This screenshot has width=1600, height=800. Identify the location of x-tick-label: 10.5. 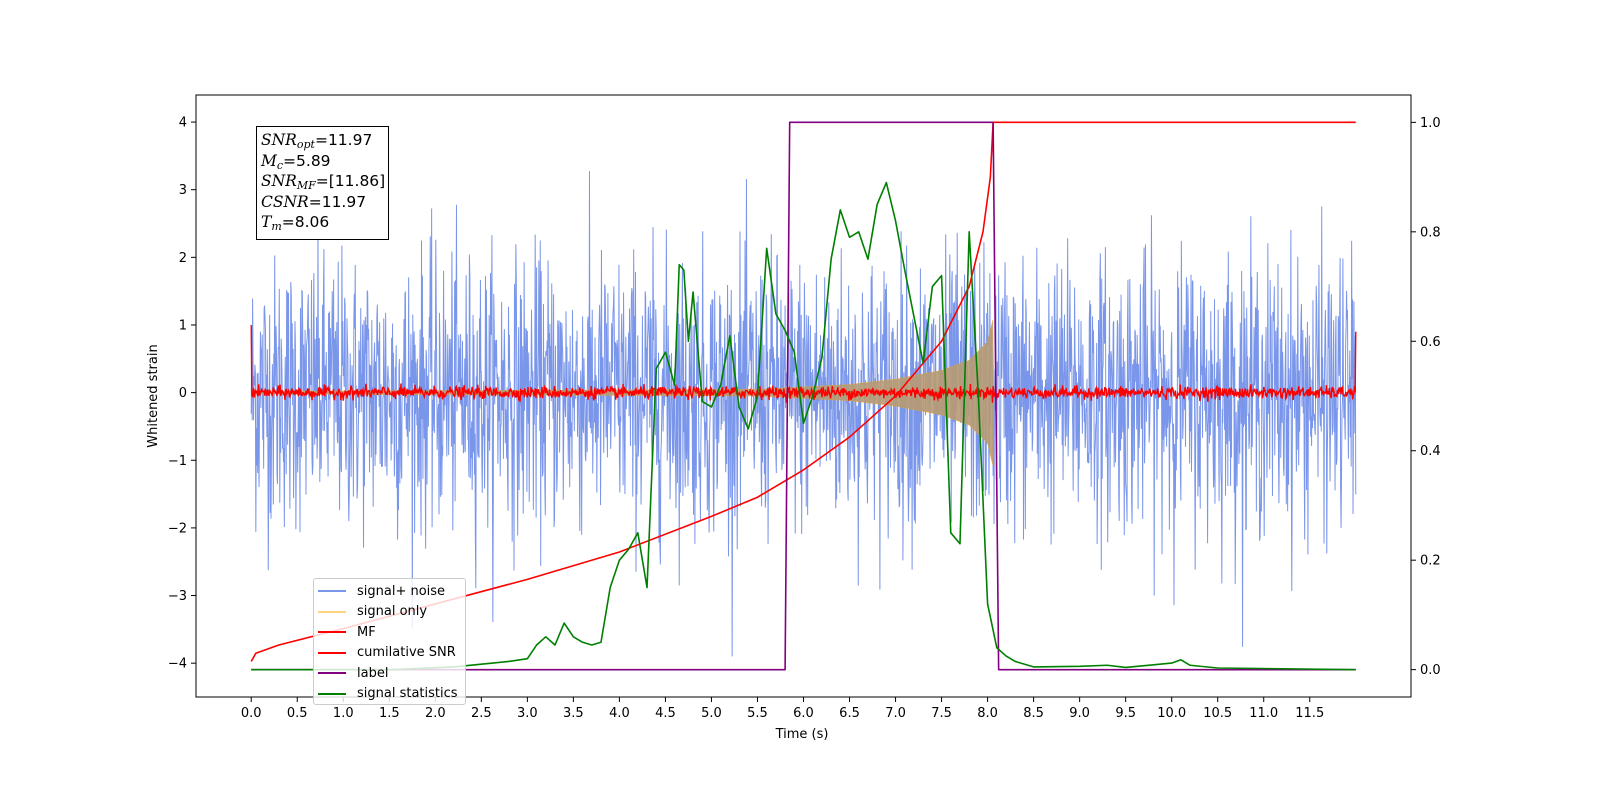
(1217, 713).